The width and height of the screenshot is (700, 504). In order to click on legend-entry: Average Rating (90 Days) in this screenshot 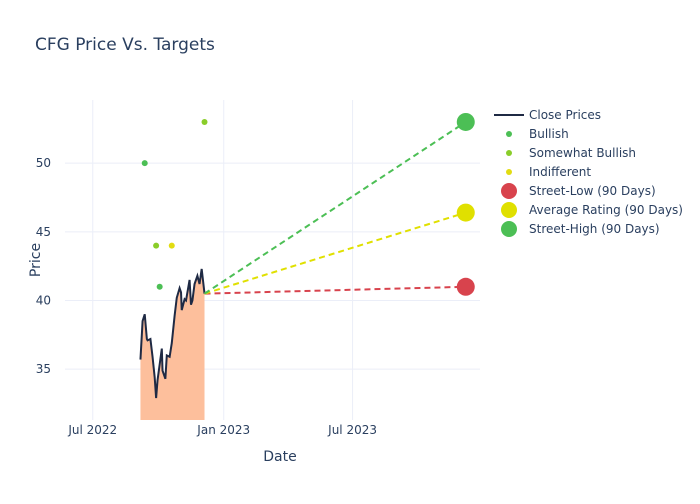, I will do `click(606, 210)`.